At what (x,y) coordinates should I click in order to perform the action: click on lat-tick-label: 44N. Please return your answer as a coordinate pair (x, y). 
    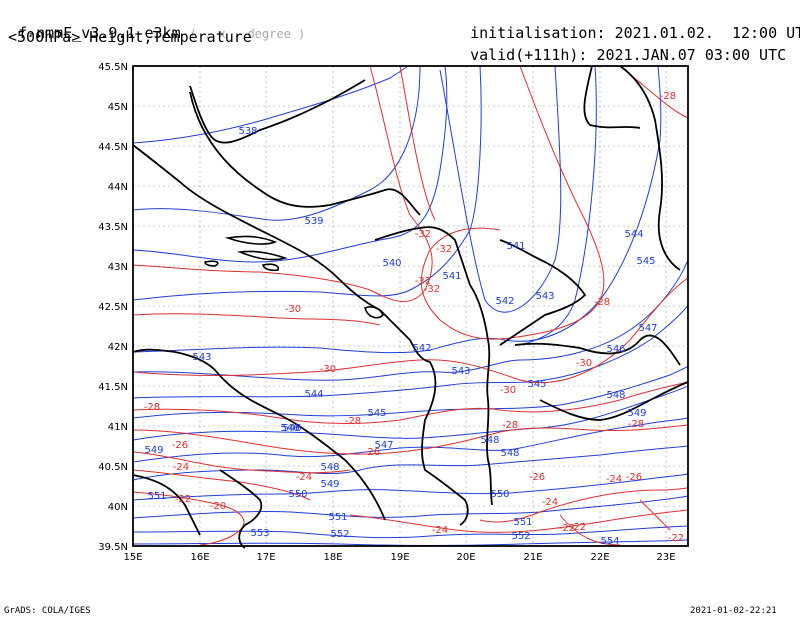
    Looking at the image, I should click on (118, 187).